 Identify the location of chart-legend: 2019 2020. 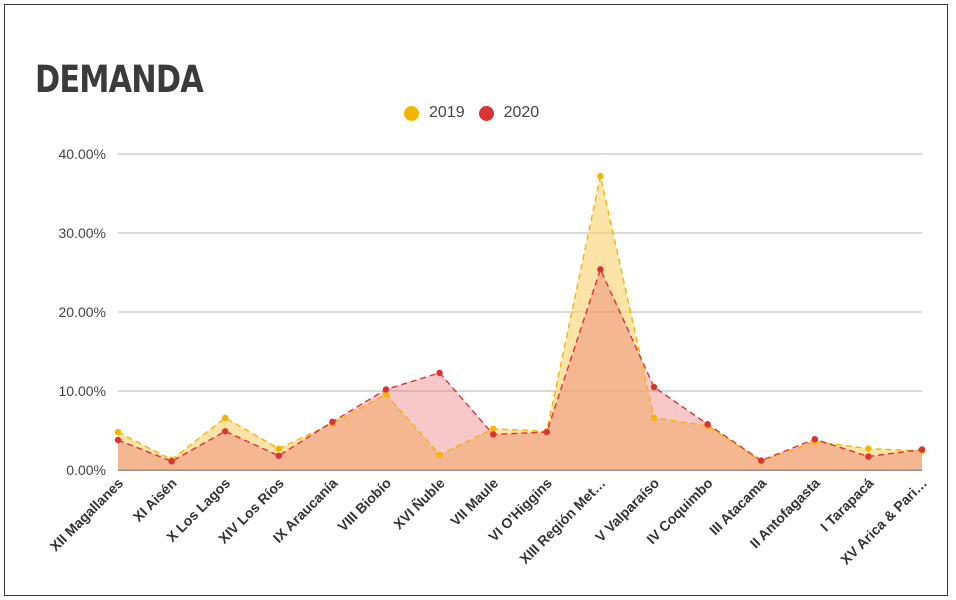
(471, 113).